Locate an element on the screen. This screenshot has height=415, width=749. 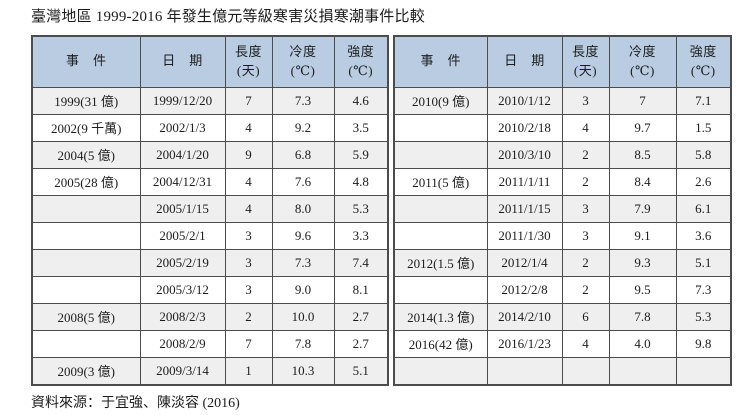
cold-cell: 9.7 is located at coordinates (642, 127).